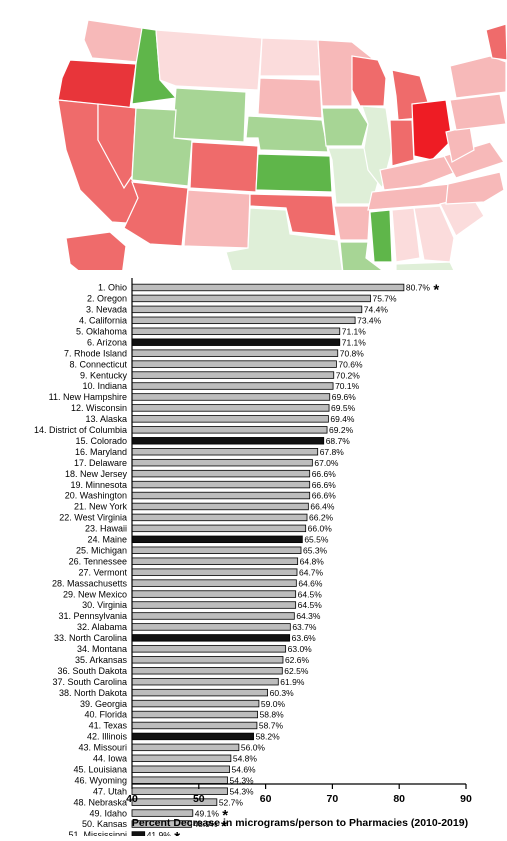 The image size is (507, 841). What do you see at coordinates (101, 780) in the screenshot?
I see `category-label: 46. Wyoming` at bounding box center [101, 780].